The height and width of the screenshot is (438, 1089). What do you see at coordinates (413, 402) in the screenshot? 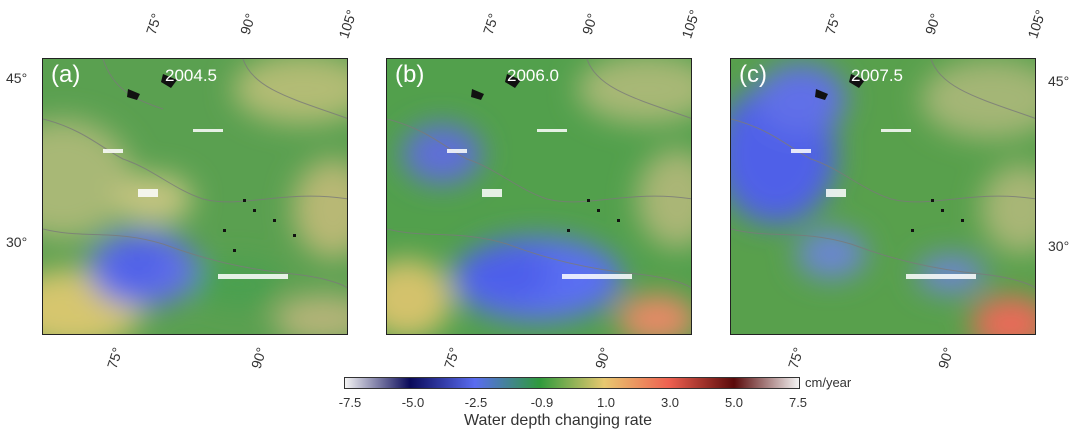
I see `colorbar-label: -5.0` at bounding box center [413, 402].